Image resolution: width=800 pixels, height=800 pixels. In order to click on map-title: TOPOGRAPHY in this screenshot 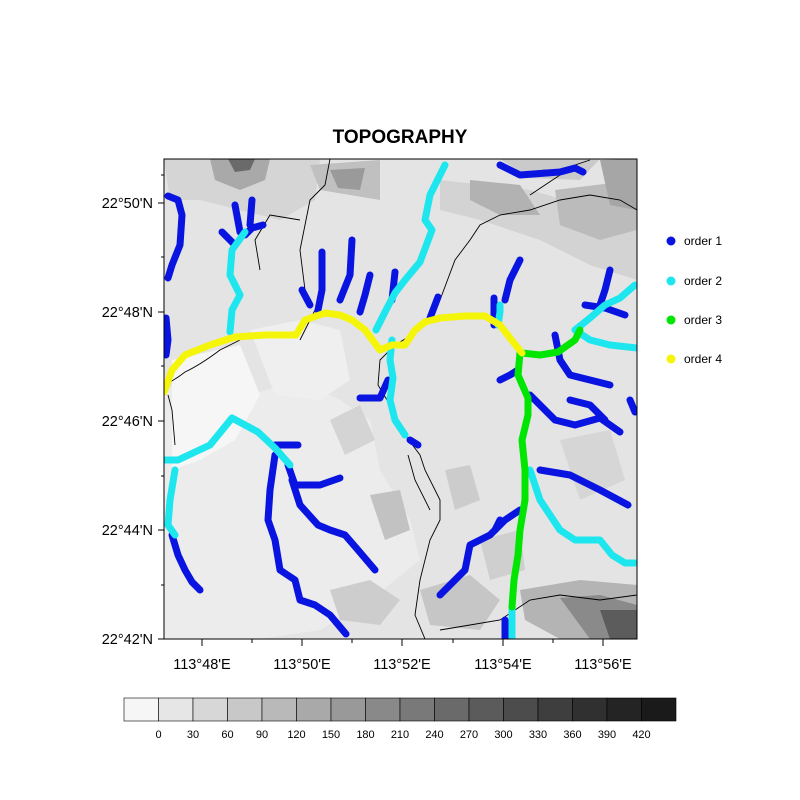, I will do `click(400, 137)`.